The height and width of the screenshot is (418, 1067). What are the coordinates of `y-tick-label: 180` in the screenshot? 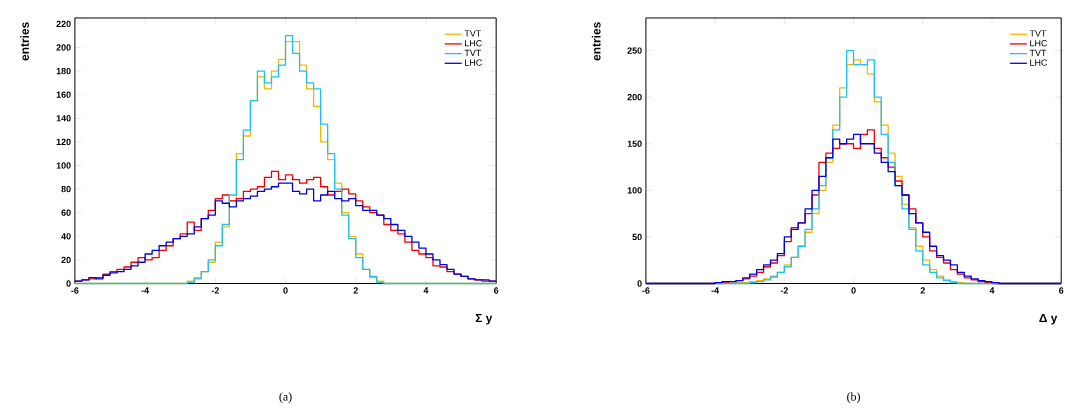 It's located at (63, 71).